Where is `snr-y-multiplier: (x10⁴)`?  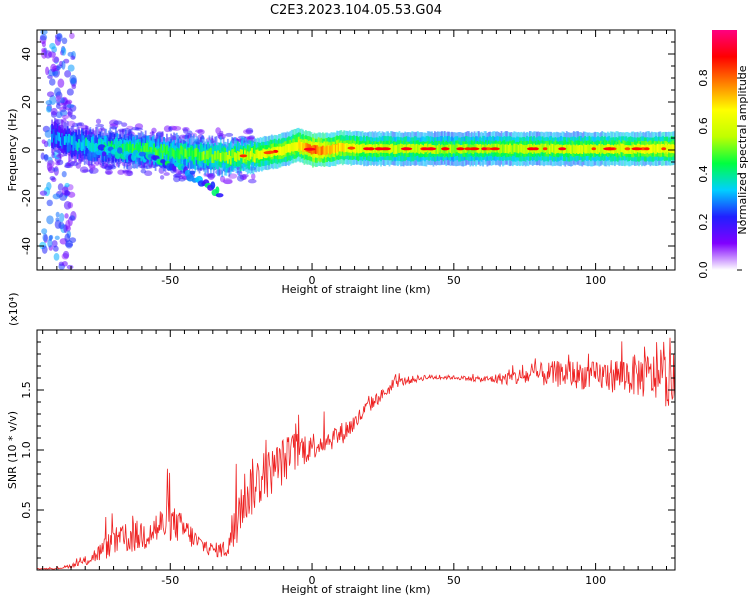 snr-y-multiplier: (x10⁴) is located at coordinates (13, 310).